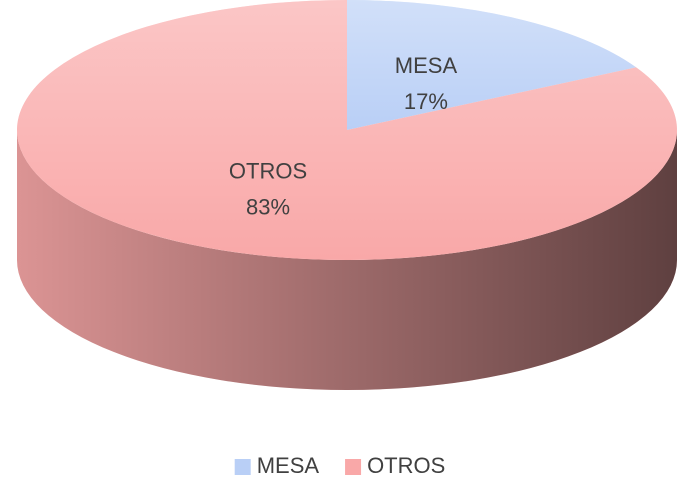 The width and height of the screenshot is (680, 482). What do you see at coordinates (288, 465) in the screenshot?
I see `legend-label: MESA` at bounding box center [288, 465].